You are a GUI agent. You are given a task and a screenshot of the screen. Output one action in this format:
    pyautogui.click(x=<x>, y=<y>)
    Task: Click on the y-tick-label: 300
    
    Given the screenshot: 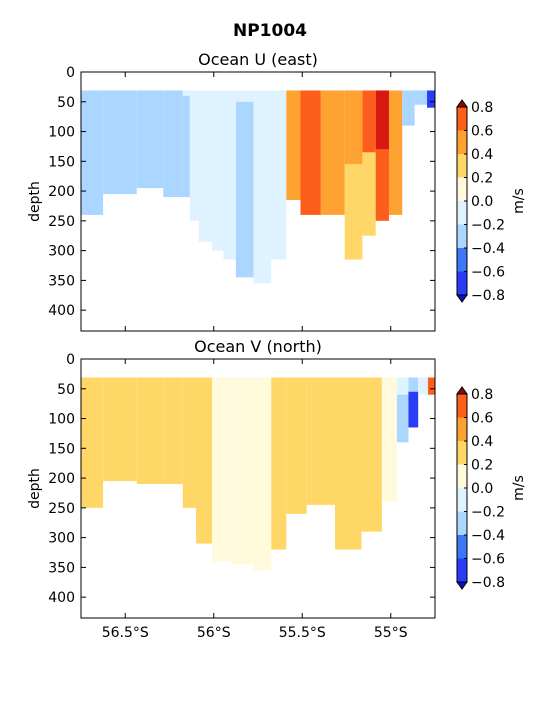 What is the action you would take?
    pyautogui.click(x=61, y=252)
    